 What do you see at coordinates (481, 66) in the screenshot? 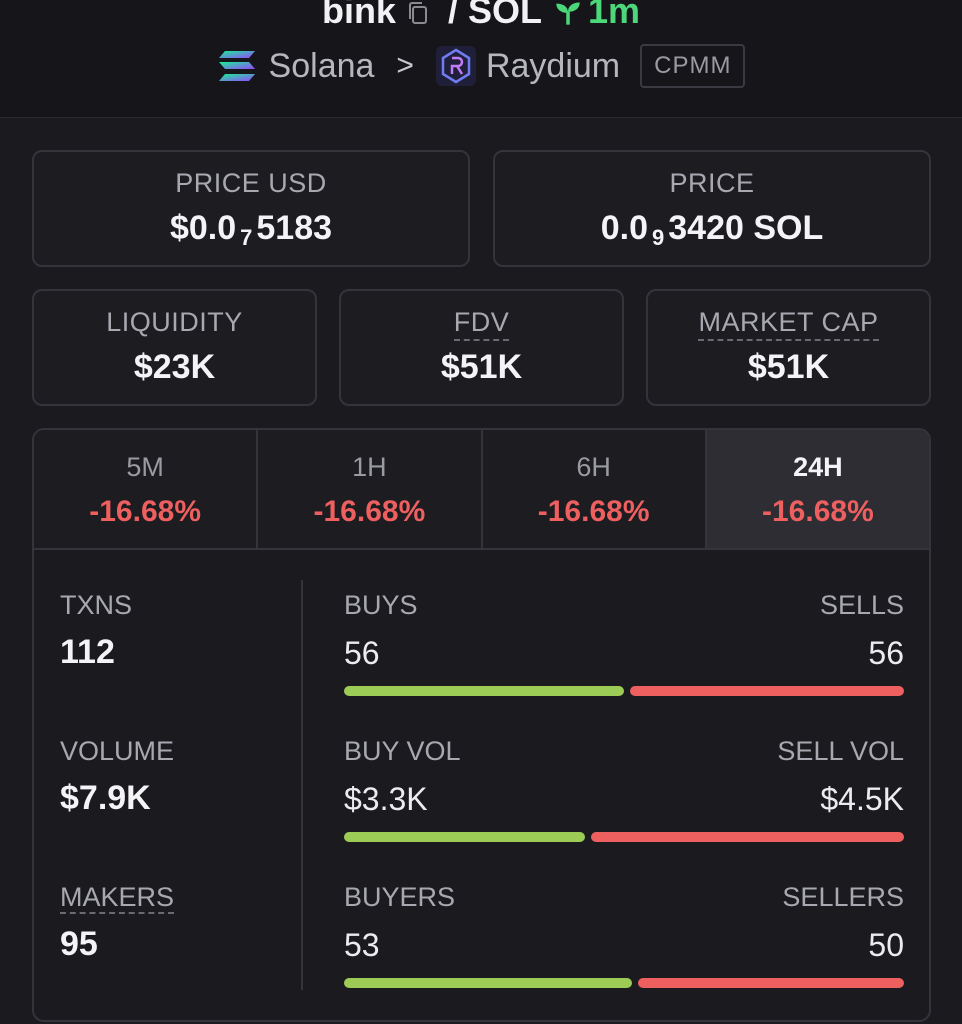
I see `chain-dex-breadcrumb: Solana > Raydium CPMM` at bounding box center [481, 66].